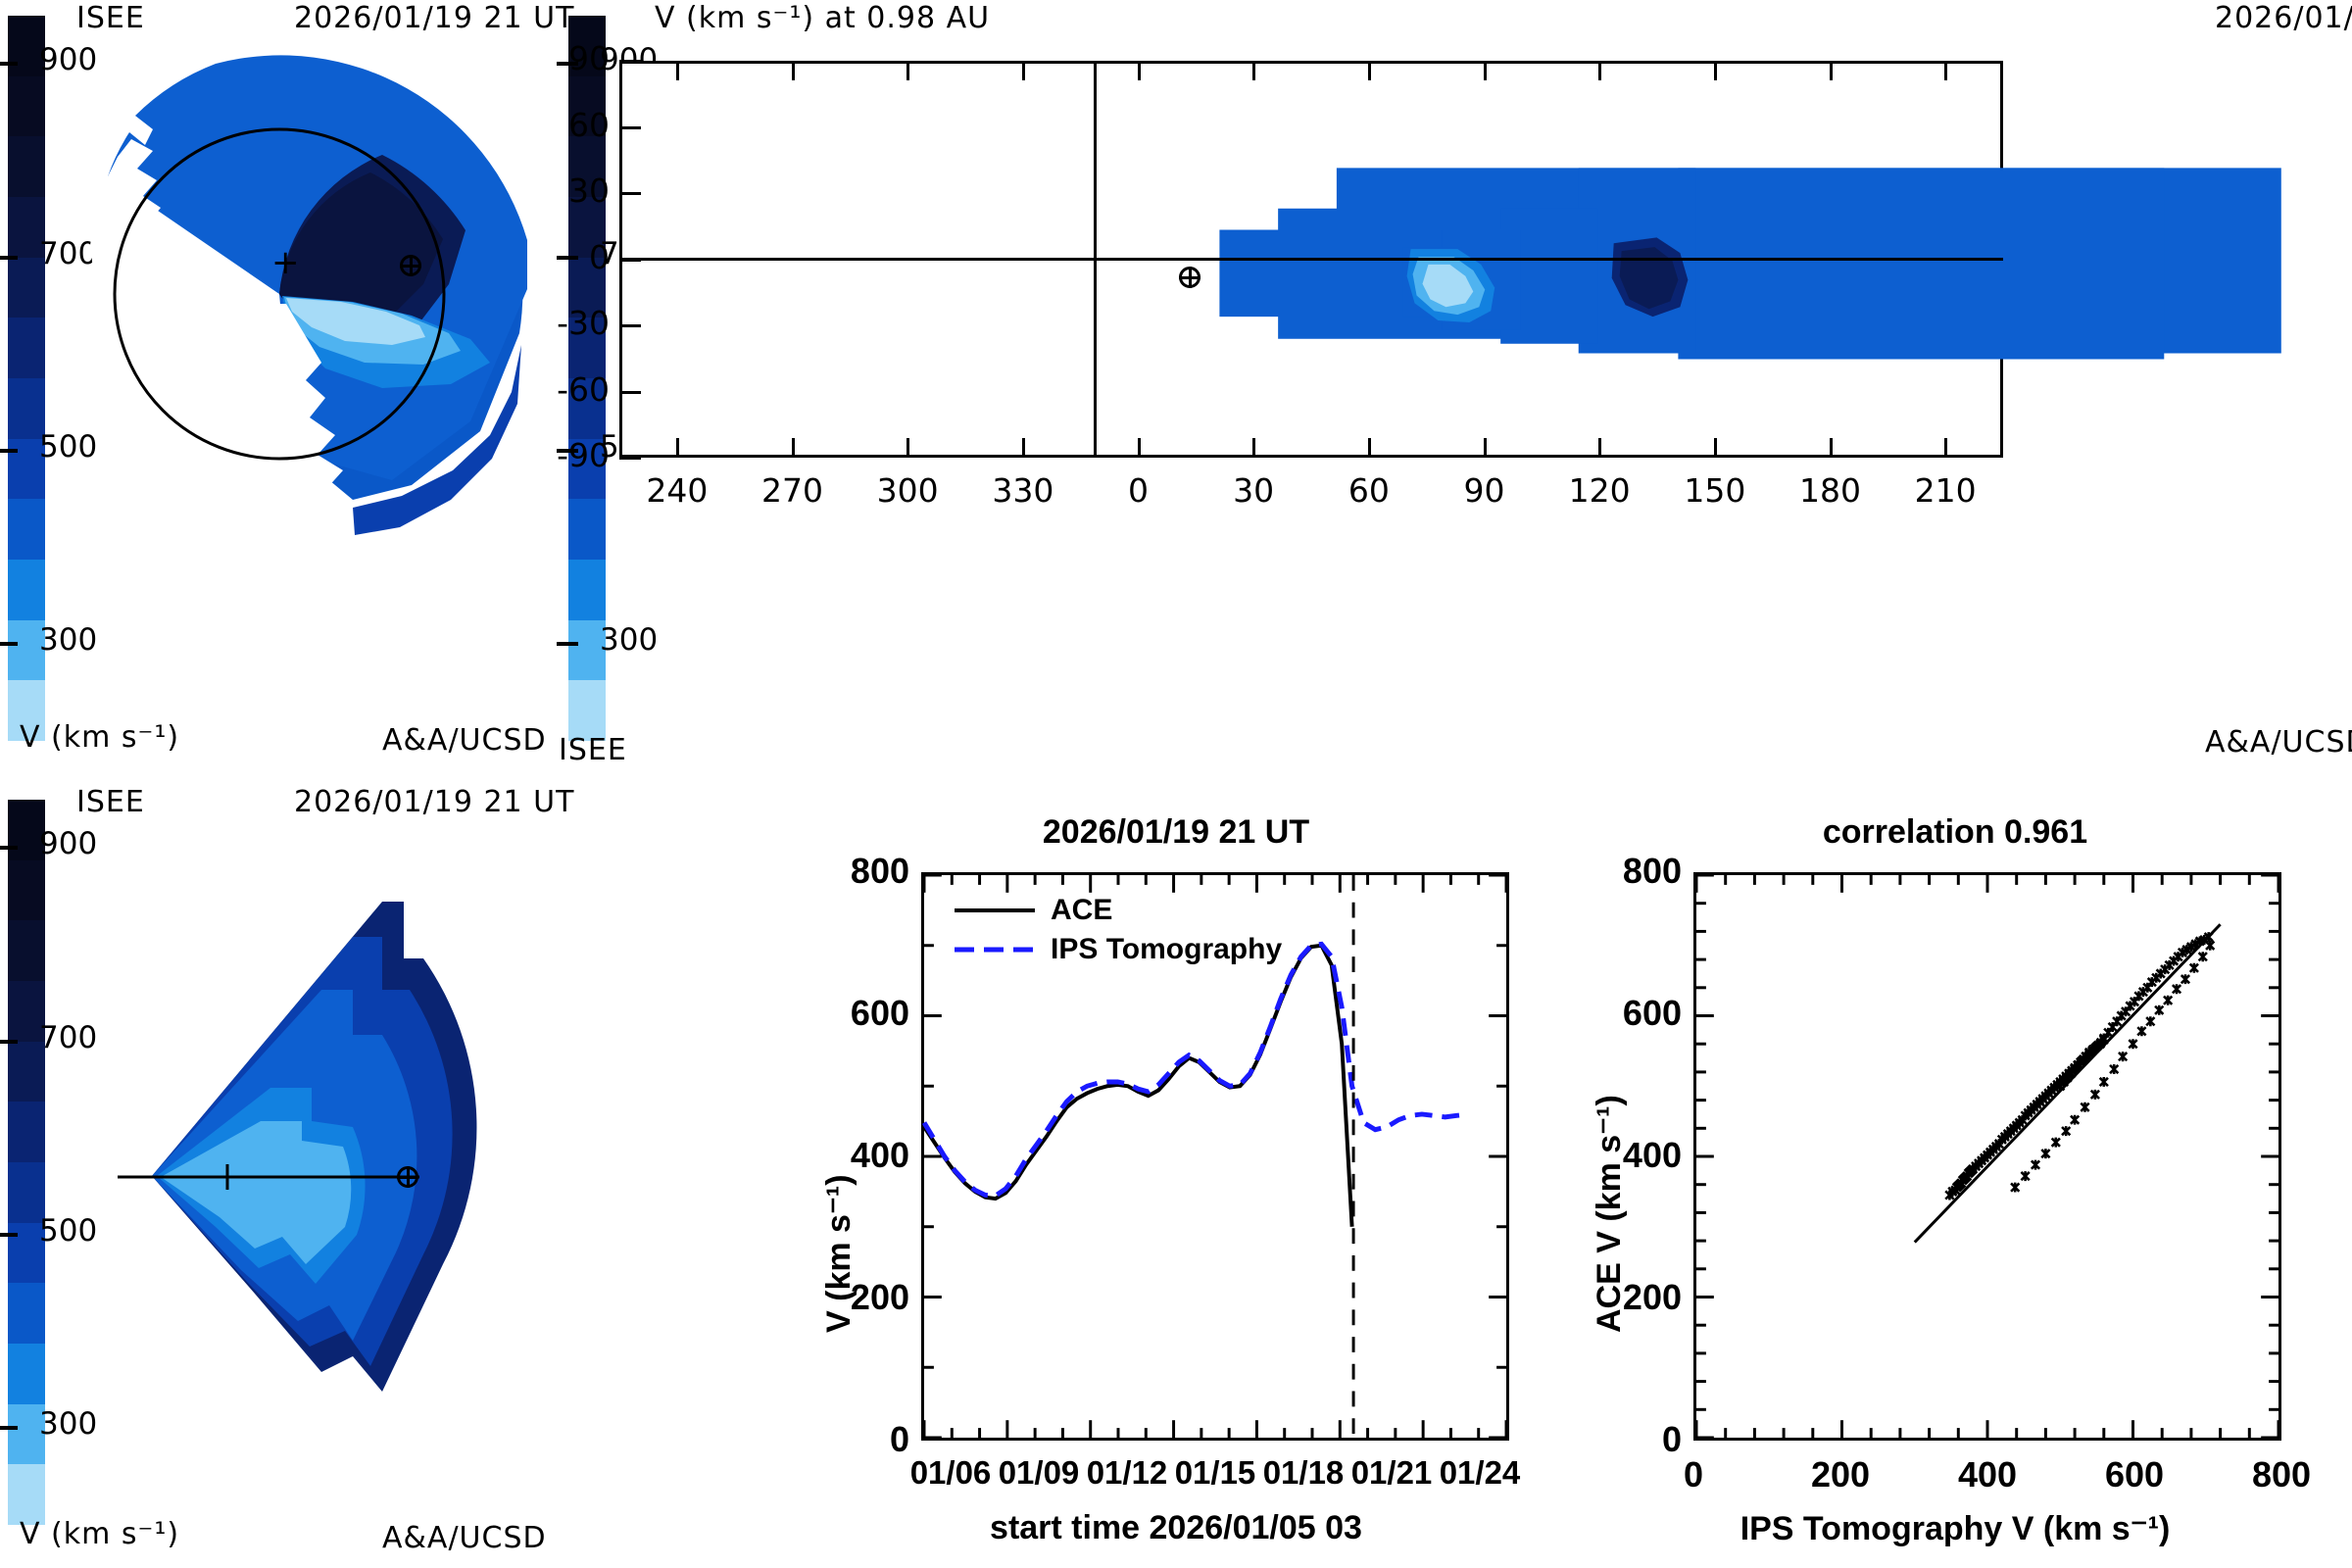  I want to click on scatter-y-tick-label: 800, so click(1652, 871).